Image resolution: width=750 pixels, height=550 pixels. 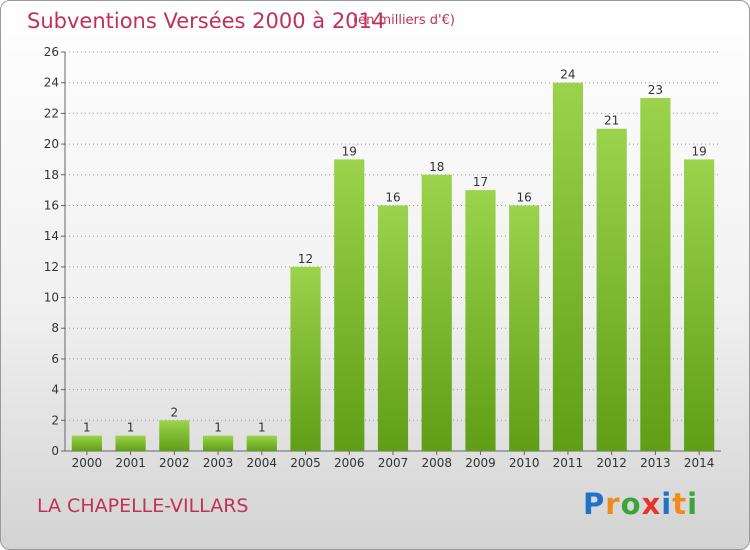 I want to click on x-tick-label-2004: 2004, so click(x=262, y=463).